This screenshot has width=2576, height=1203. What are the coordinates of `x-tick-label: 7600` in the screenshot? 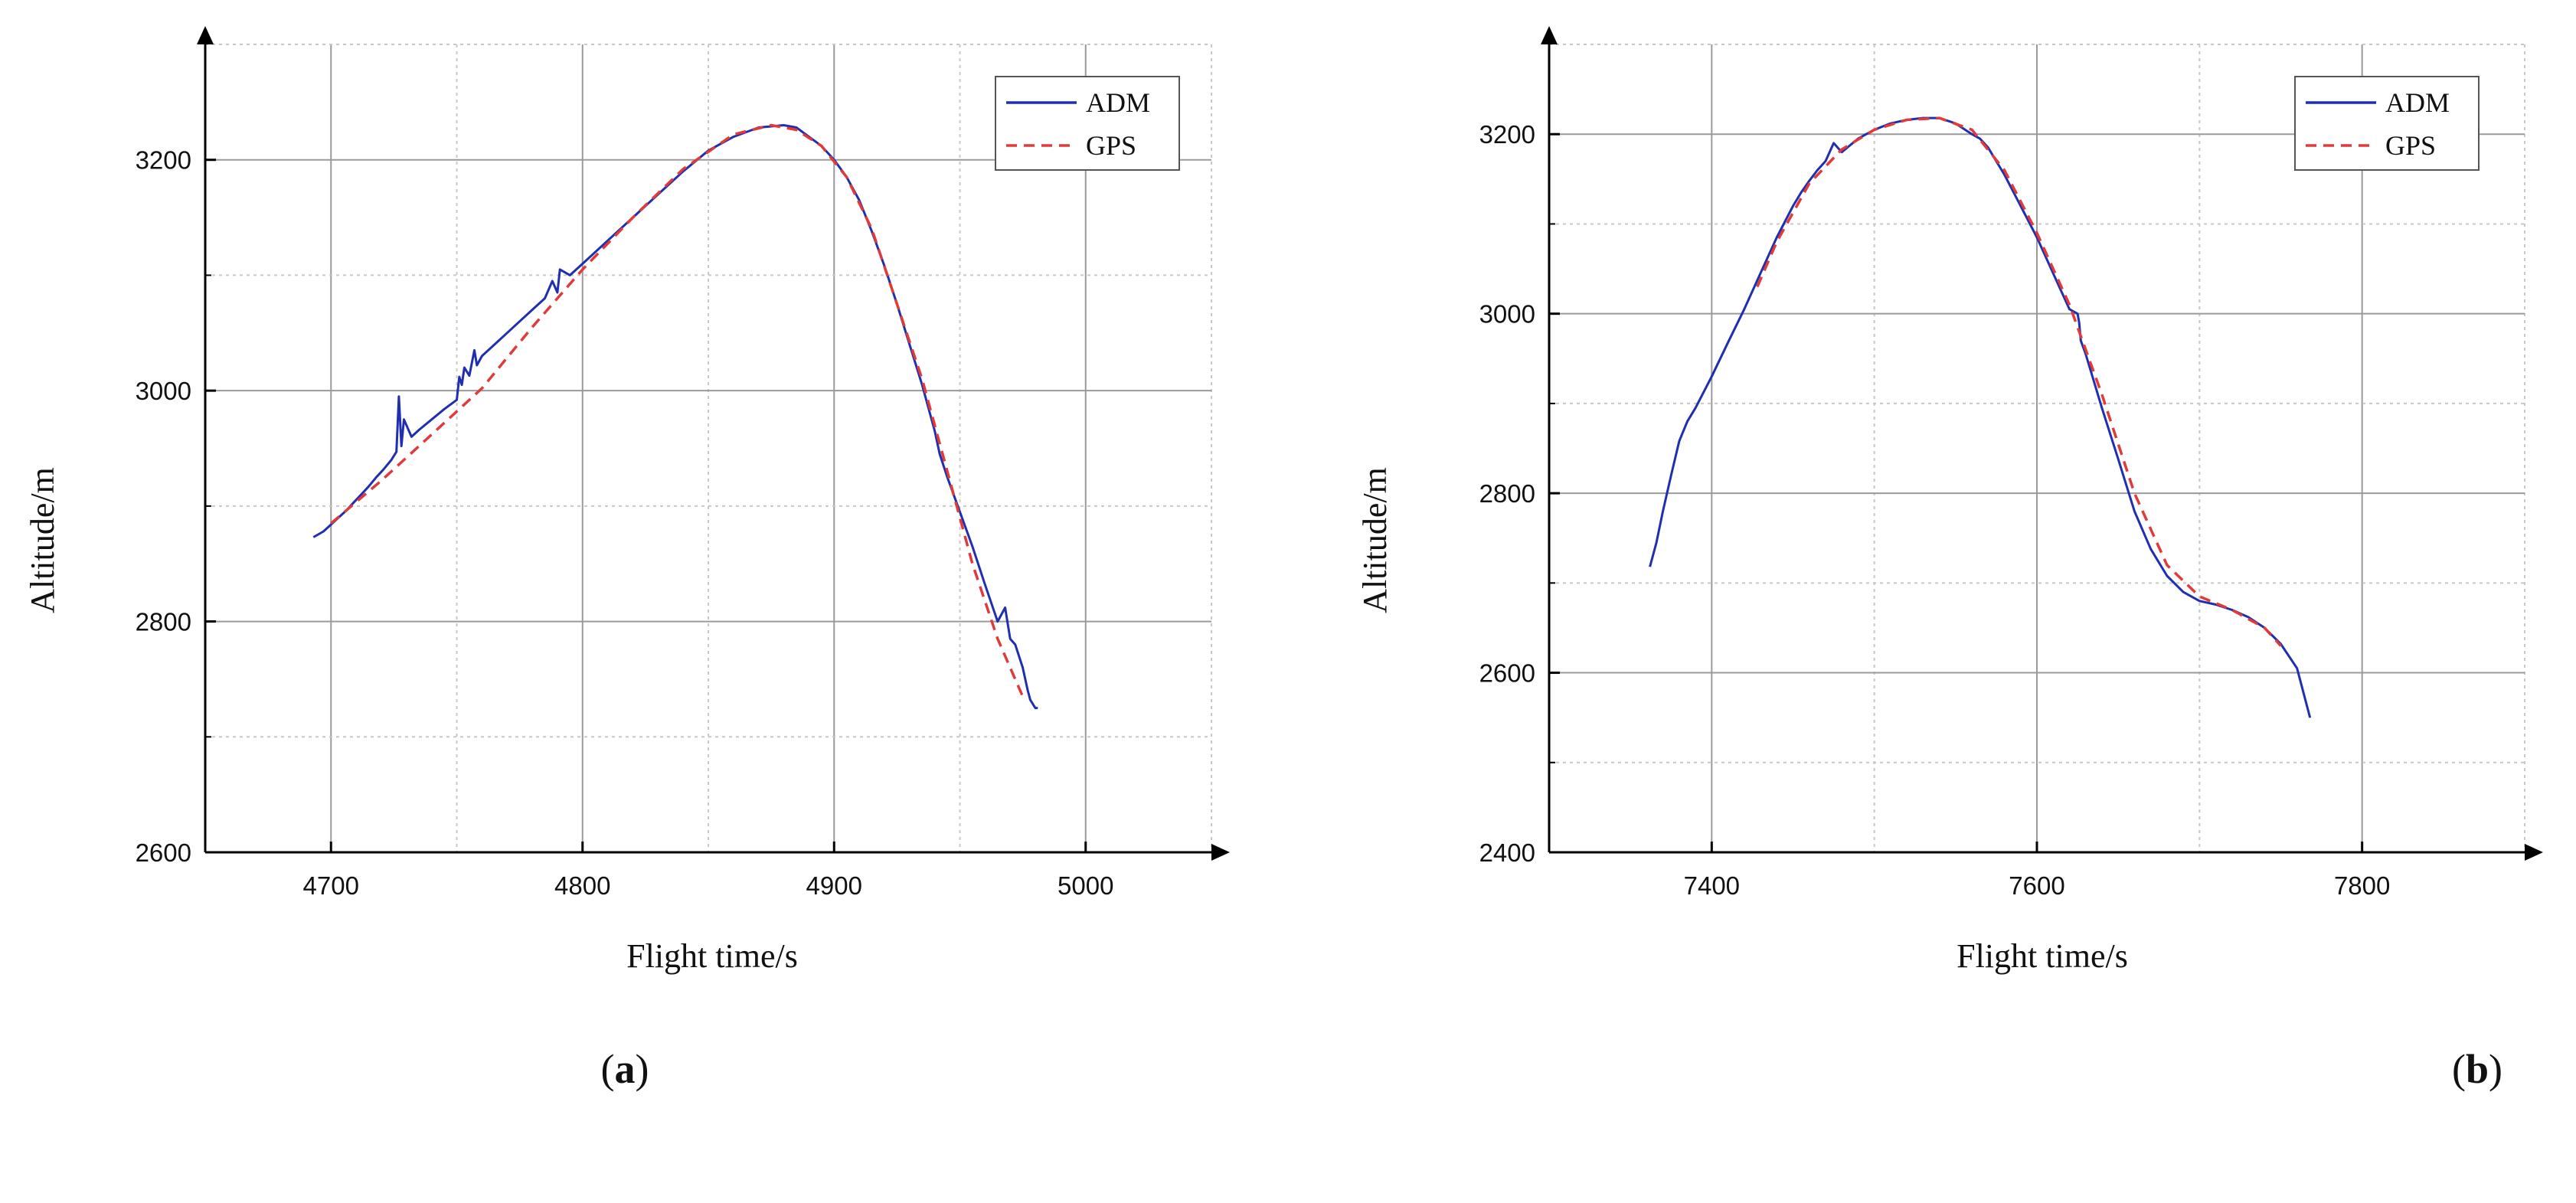 It's located at (2036, 885).